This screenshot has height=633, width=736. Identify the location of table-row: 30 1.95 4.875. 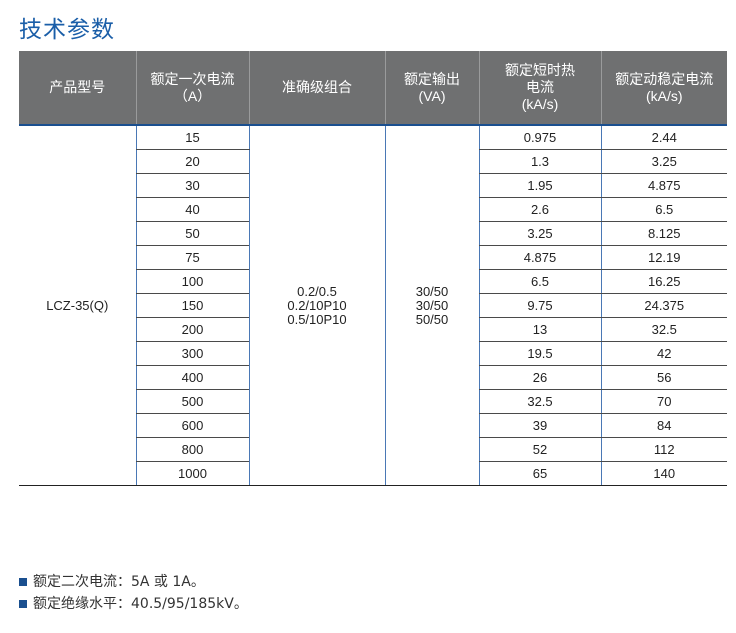
(373, 185).